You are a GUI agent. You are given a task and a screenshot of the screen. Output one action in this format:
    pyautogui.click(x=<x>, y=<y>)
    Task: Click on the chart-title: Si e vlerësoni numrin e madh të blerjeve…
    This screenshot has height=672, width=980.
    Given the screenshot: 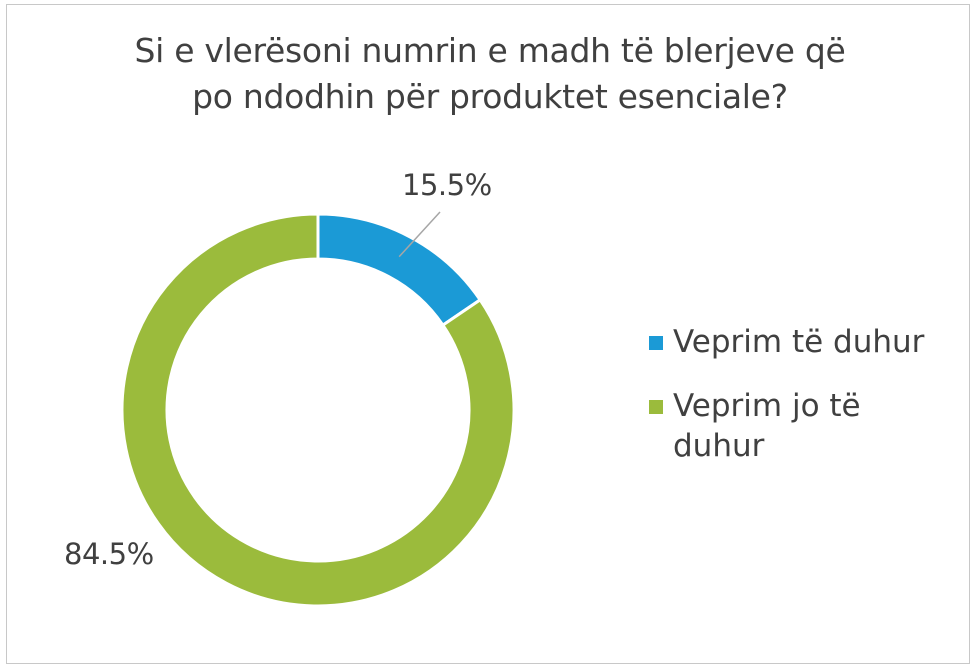 What is the action you would take?
    pyautogui.click(x=490, y=74)
    